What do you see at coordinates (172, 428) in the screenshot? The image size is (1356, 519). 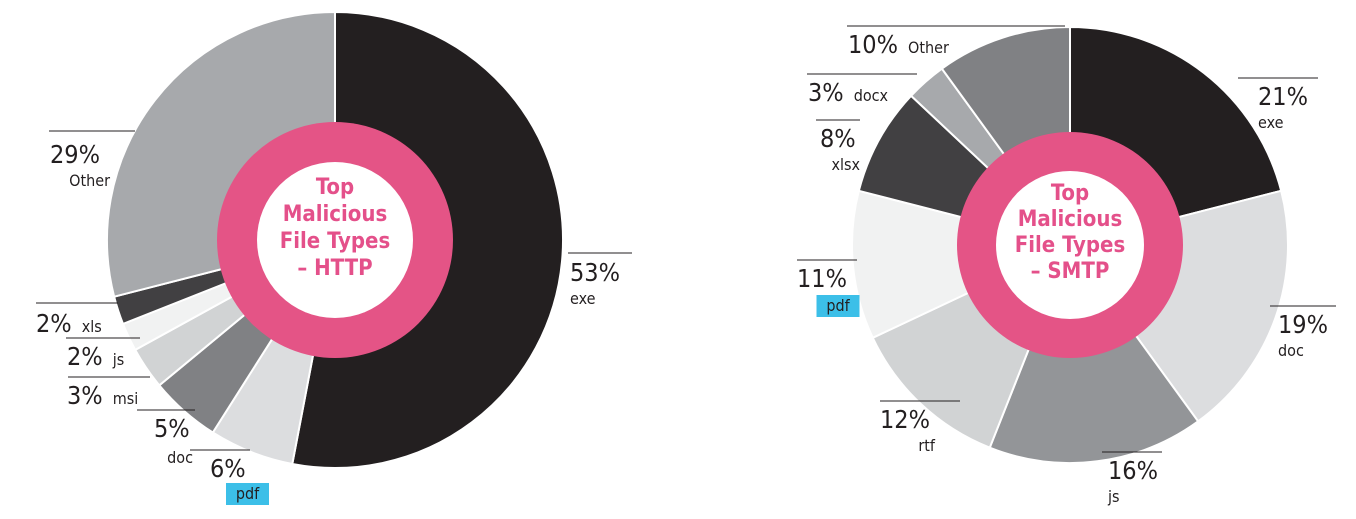 I see `slice-percent-doc: 5%` at bounding box center [172, 428].